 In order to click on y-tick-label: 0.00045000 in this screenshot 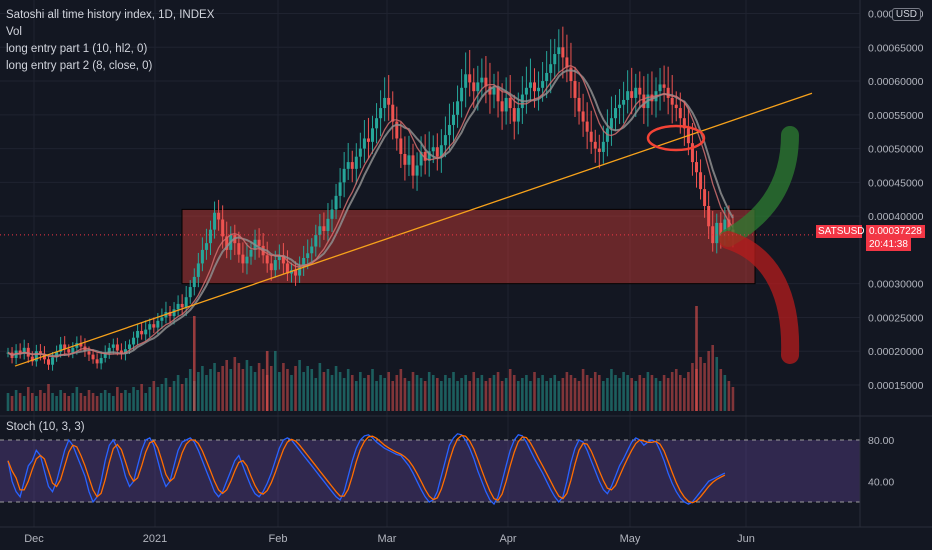, I will do `click(896, 183)`.